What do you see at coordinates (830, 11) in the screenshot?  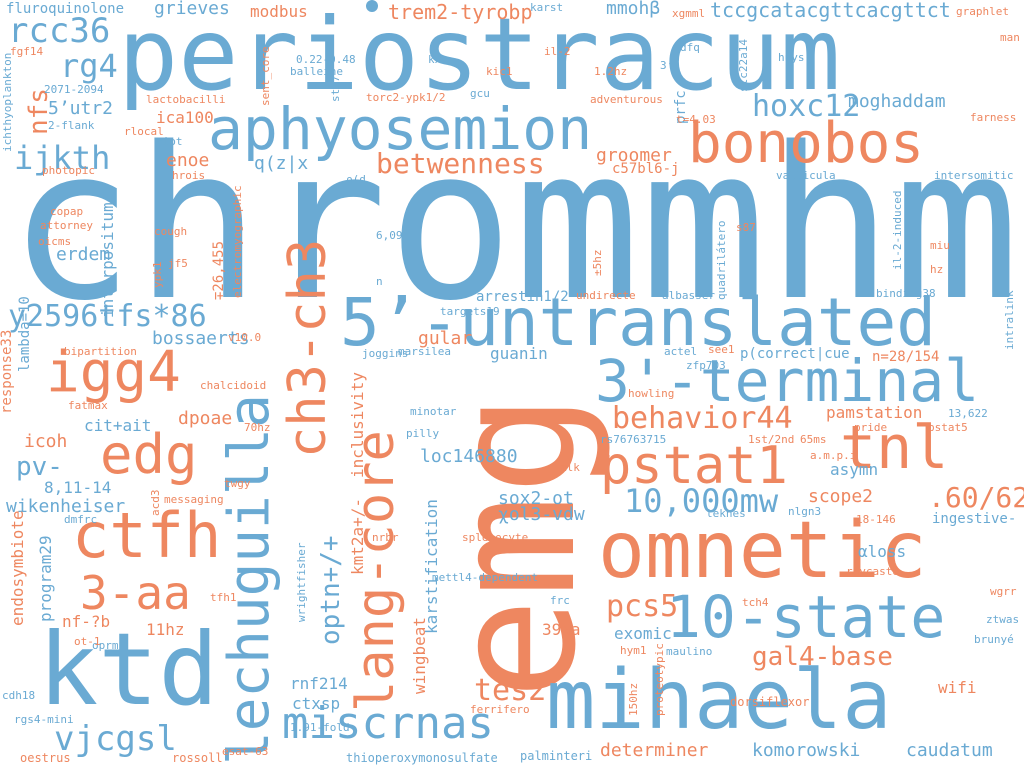 I see `cloud-word: tccgcatacgttcacgttct` at bounding box center [830, 11].